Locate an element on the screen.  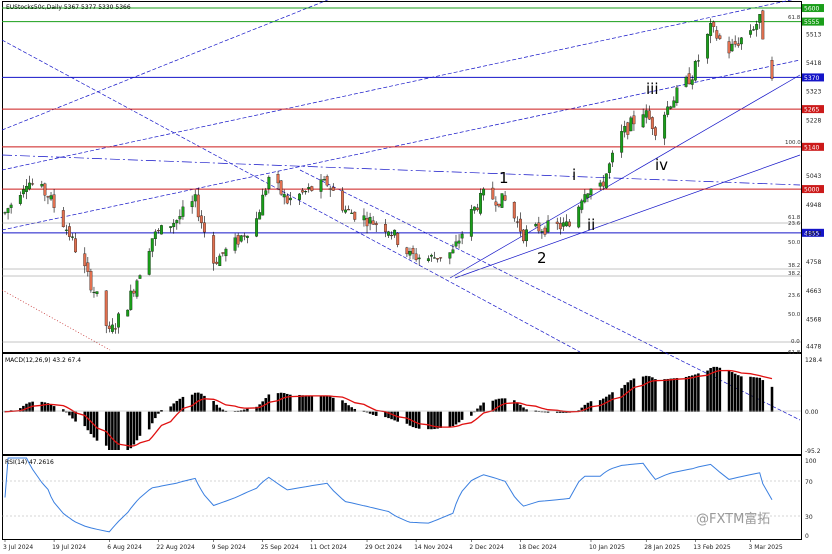
x-axis-label: 10 Jan 2025 is located at coordinates (607, 547).